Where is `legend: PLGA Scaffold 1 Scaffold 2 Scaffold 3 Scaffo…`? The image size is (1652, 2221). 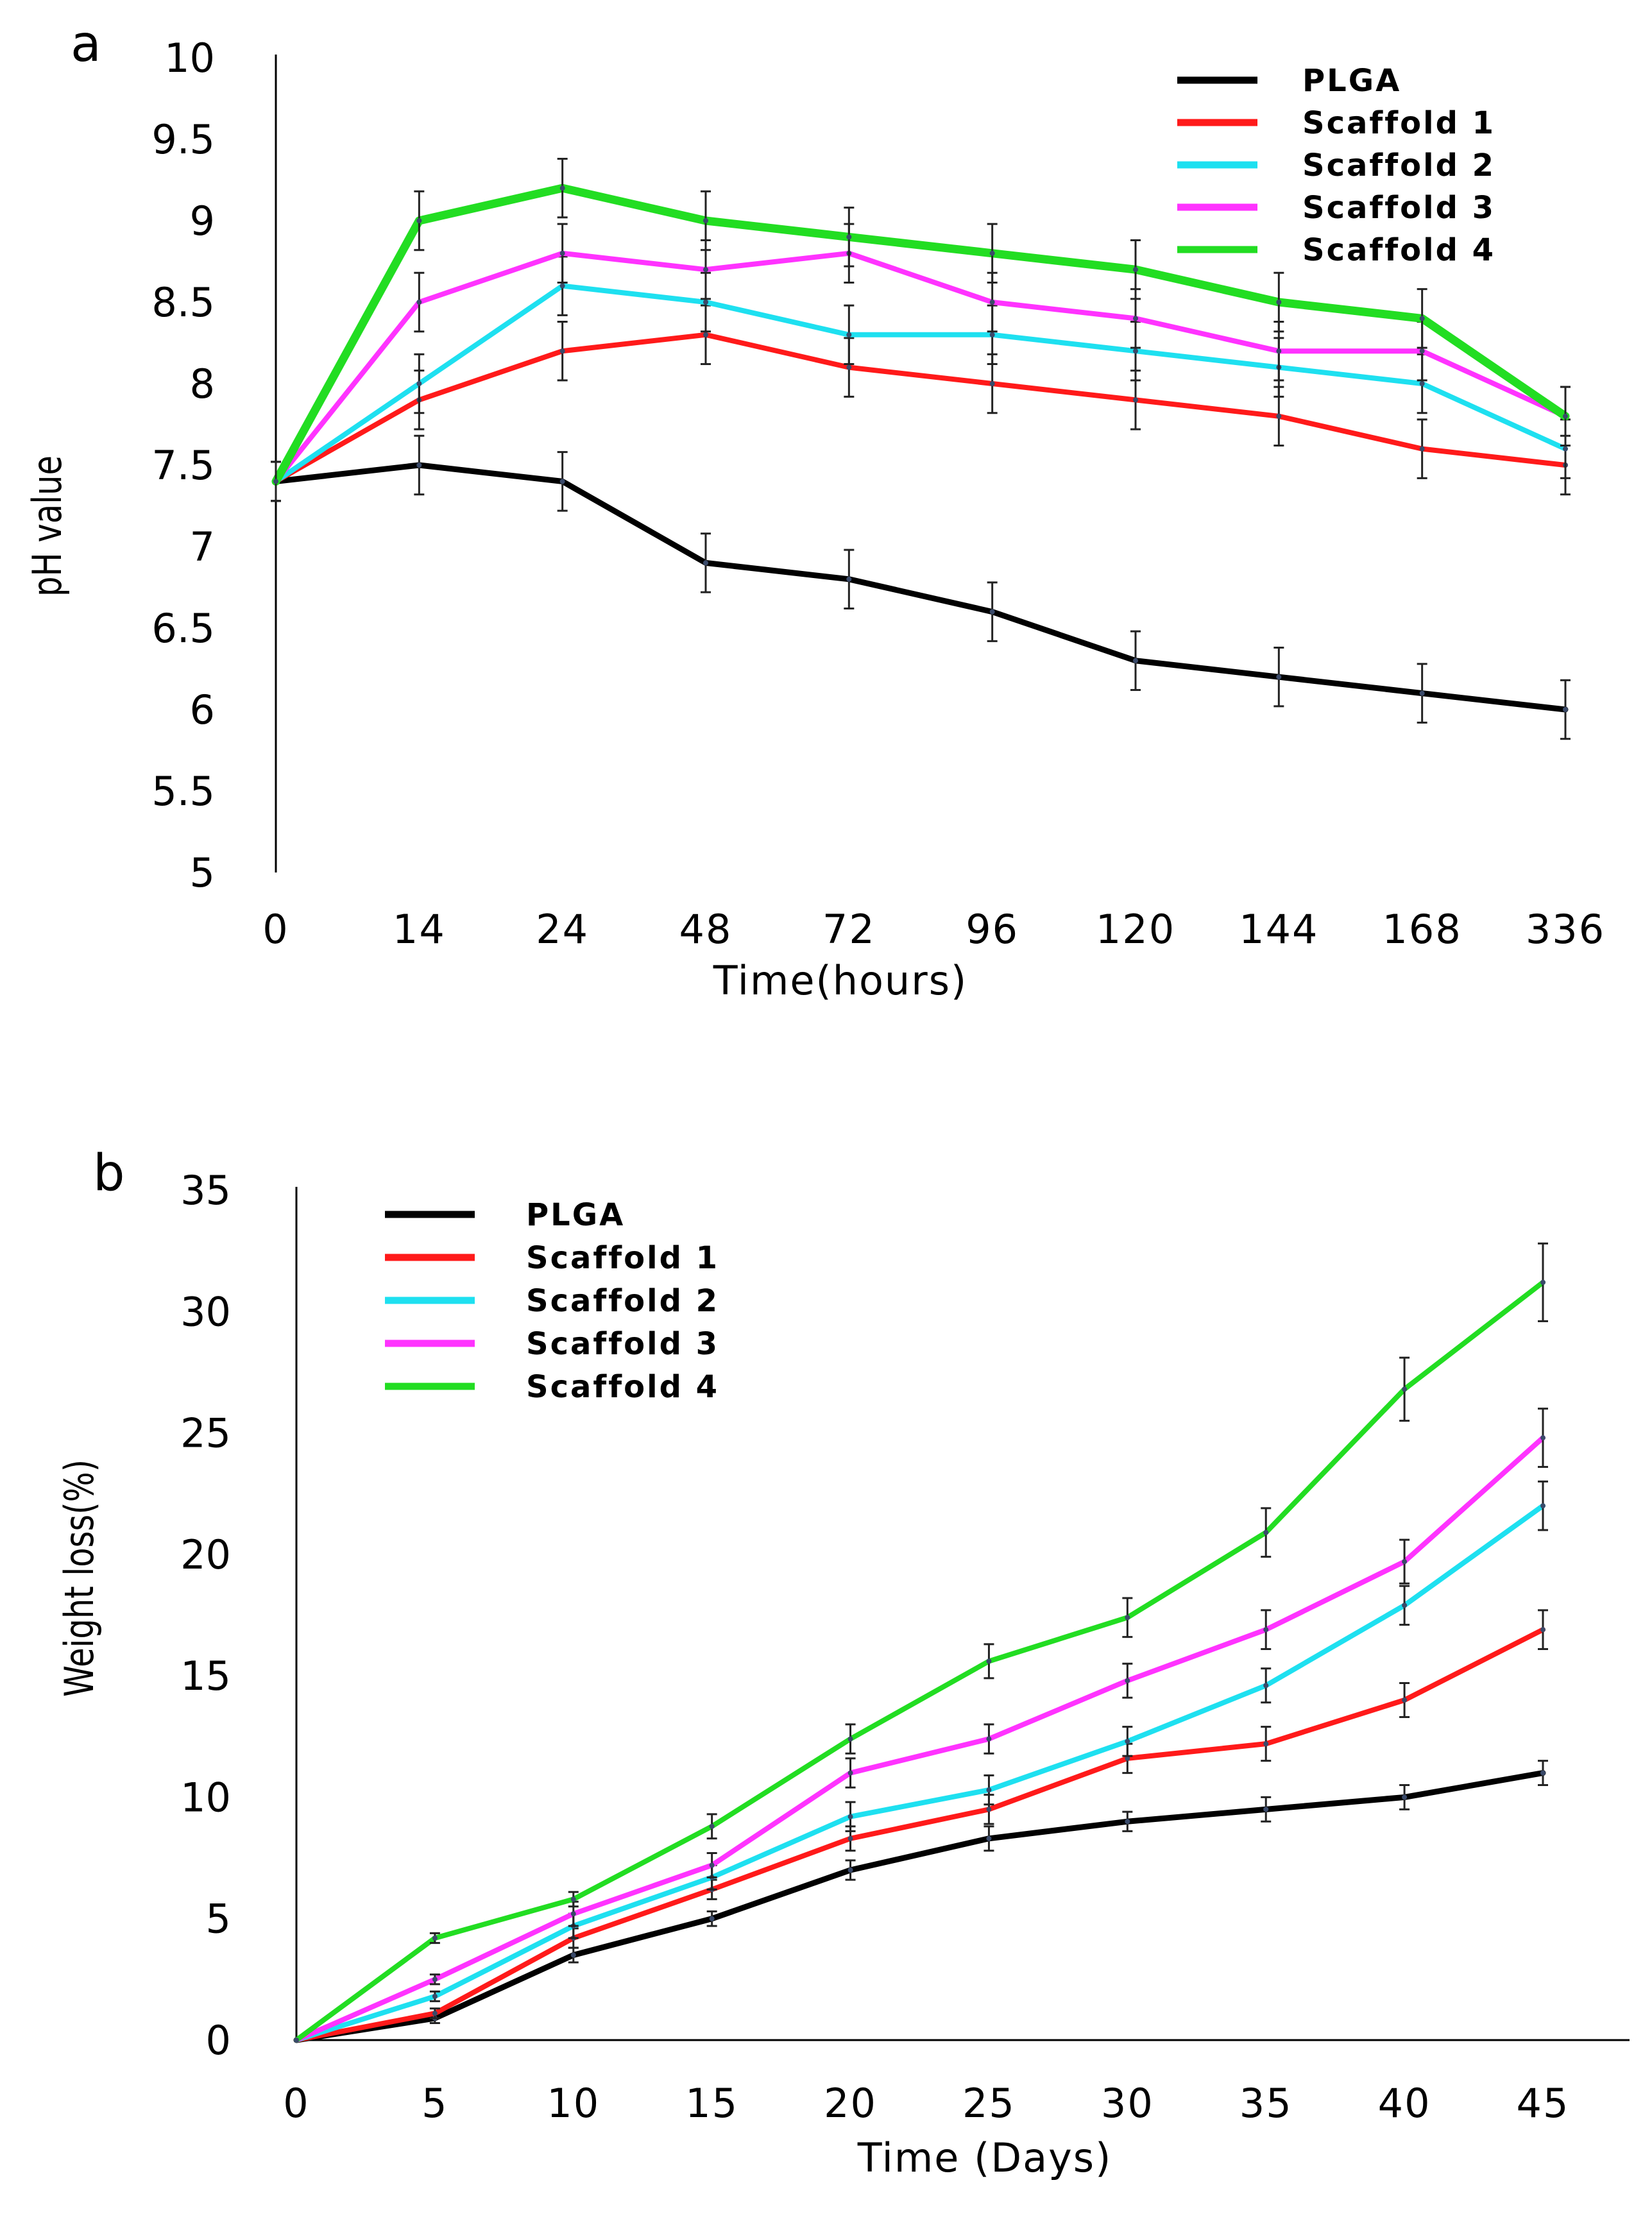 legend: PLGA Scaffold 1 Scaffold 2 Scaffold 3 Scaffo… is located at coordinates (1336, 165).